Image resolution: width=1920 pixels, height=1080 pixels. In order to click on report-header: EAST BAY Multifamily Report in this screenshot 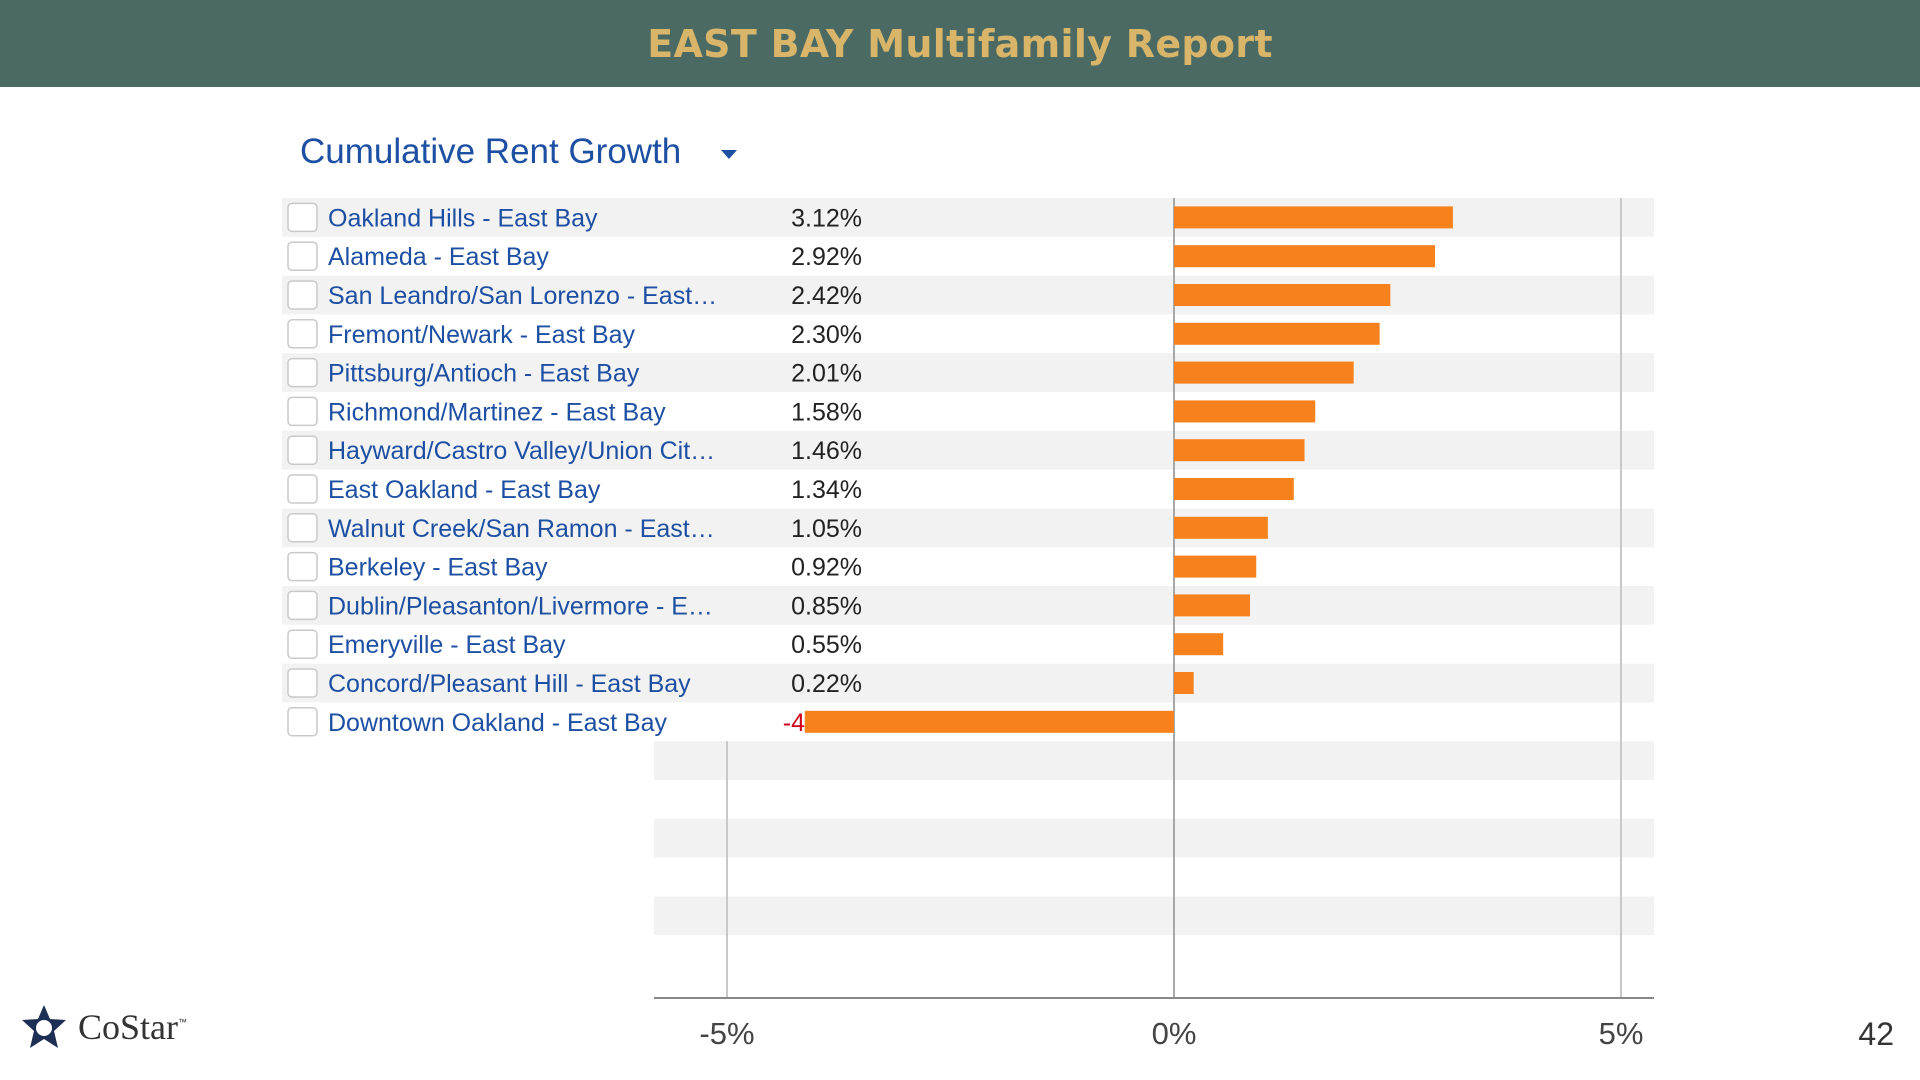, I will do `click(960, 43)`.